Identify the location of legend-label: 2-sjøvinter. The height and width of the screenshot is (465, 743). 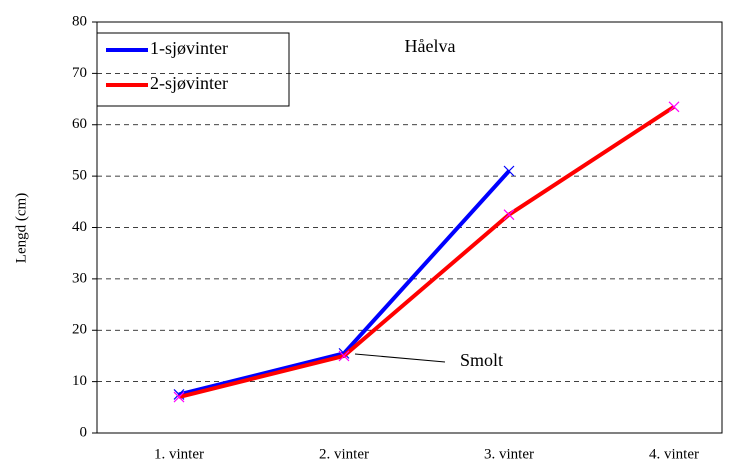
(189, 83).